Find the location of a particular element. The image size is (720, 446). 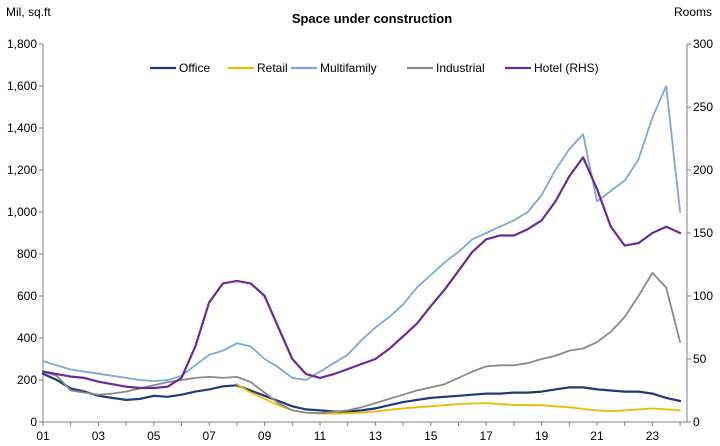

y-left-tick-label: 1,600 is located at coordinates (22, 86).